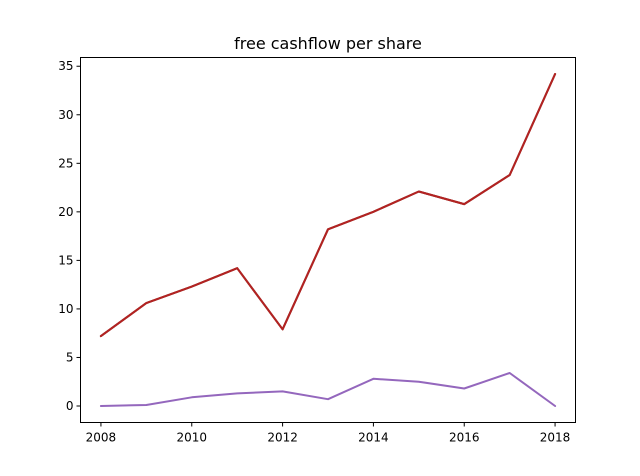 This screenshot has width=640, height=476. Describe the element at coordinates (65, 309) in the screenshot. I see `y-tick-label: 10` at that location.